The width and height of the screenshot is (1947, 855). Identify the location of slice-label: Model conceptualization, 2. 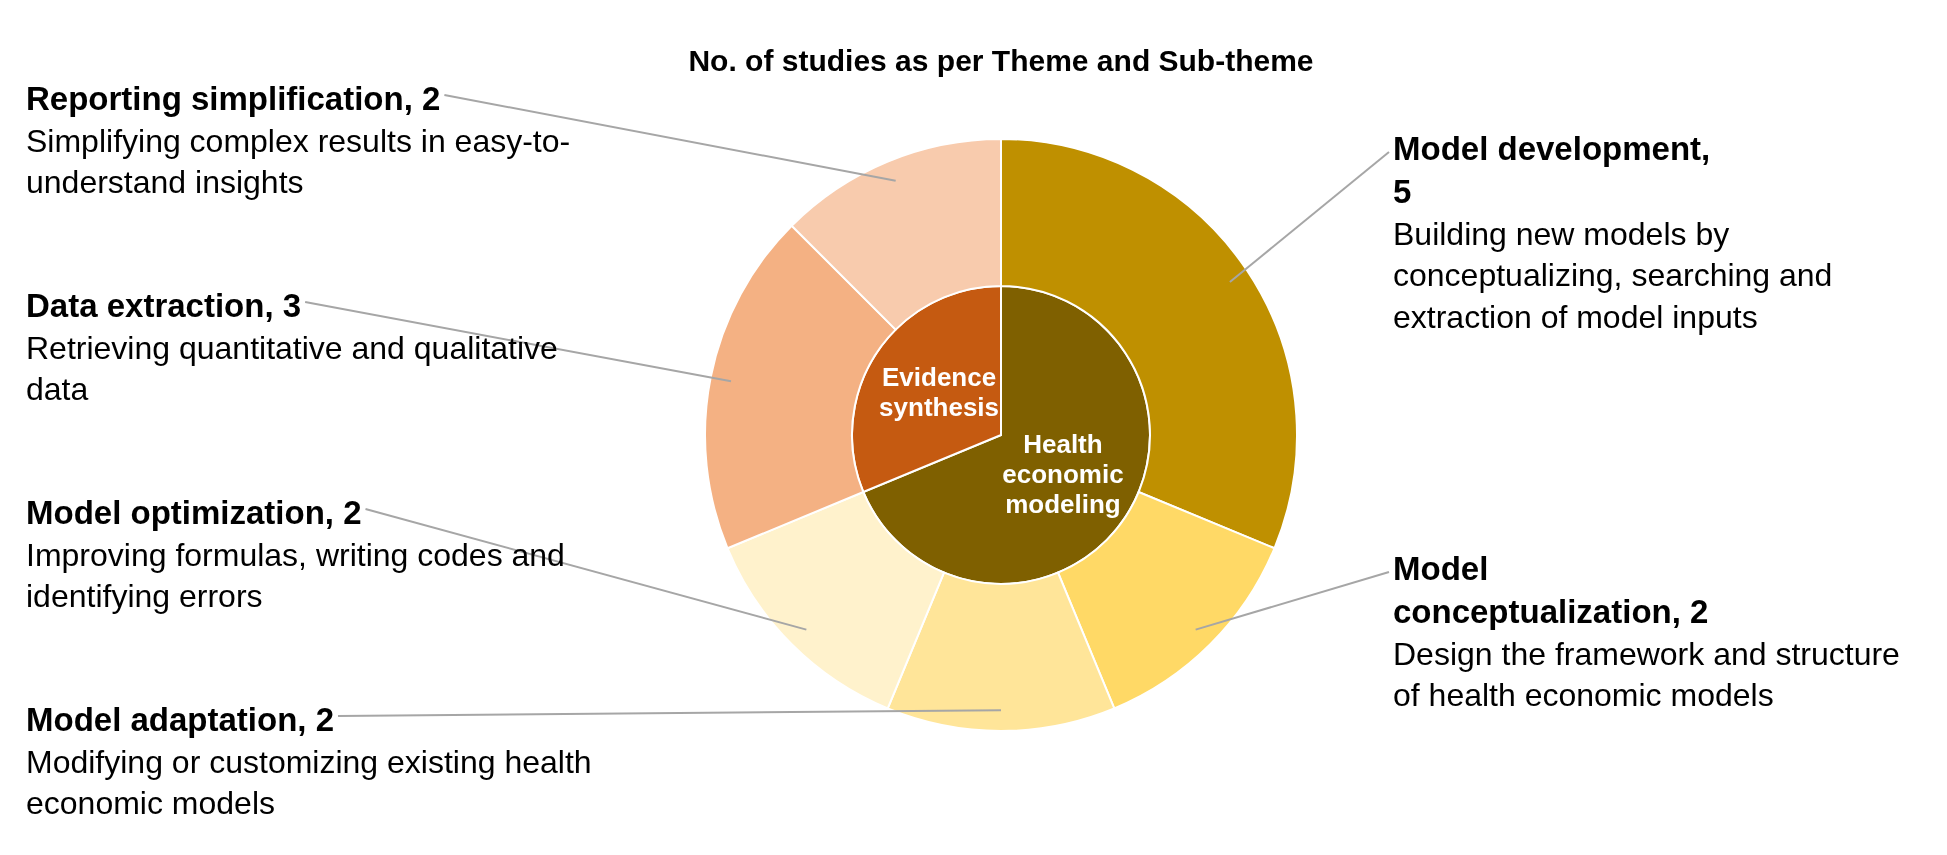
(1551, 590).